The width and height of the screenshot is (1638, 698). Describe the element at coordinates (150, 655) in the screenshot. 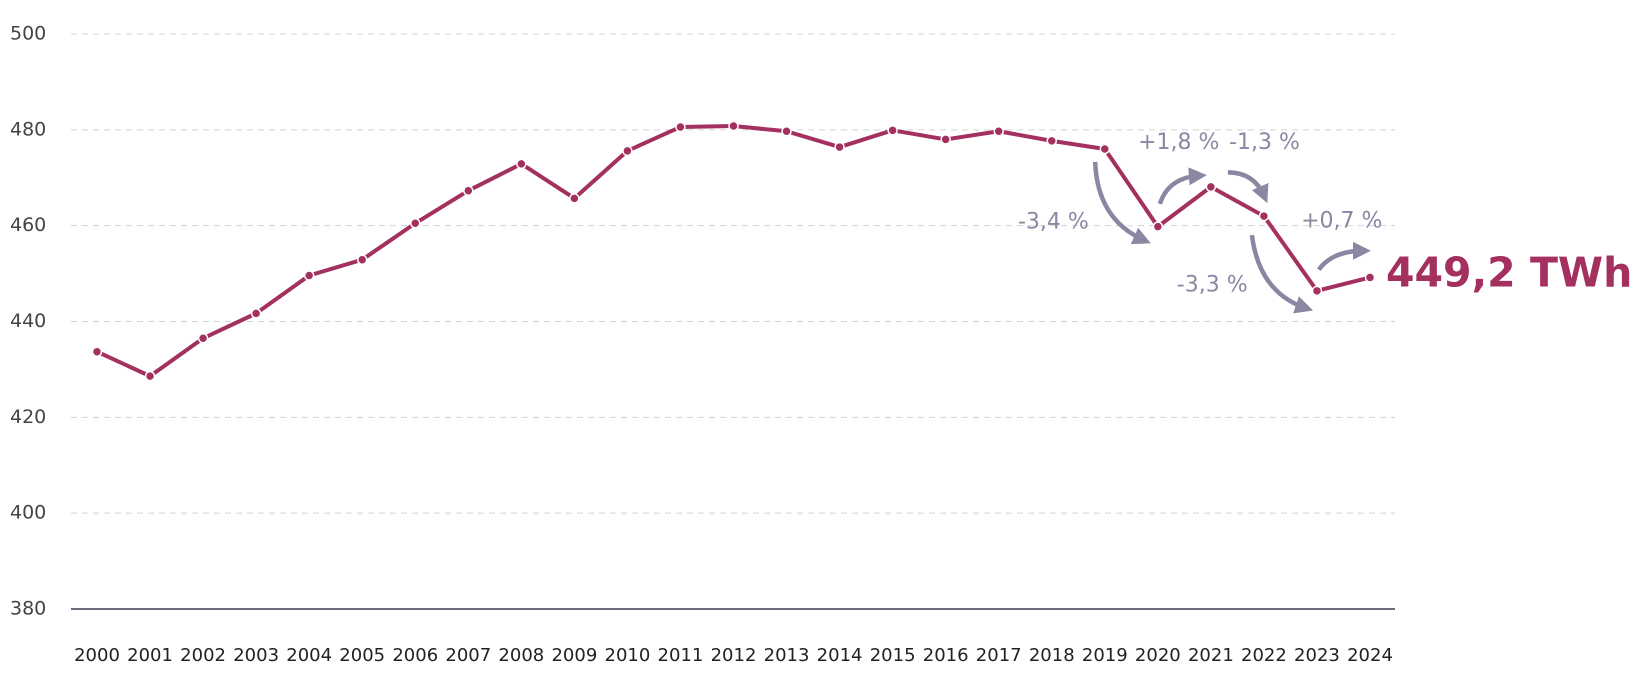

I see `x-tick-label: 2001` at that location.